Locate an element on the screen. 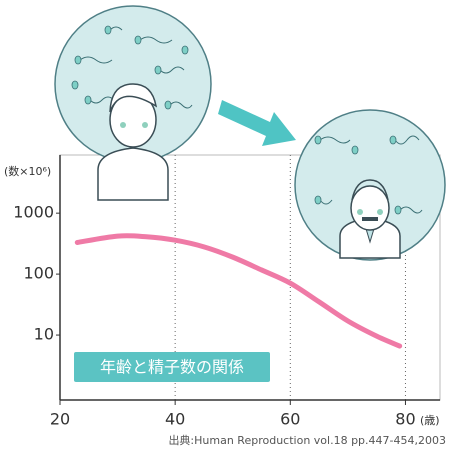 Image resolution: width=461 pixels, height=454 pixels. y-tick-label: 10 is located at coordinates (44, 334).